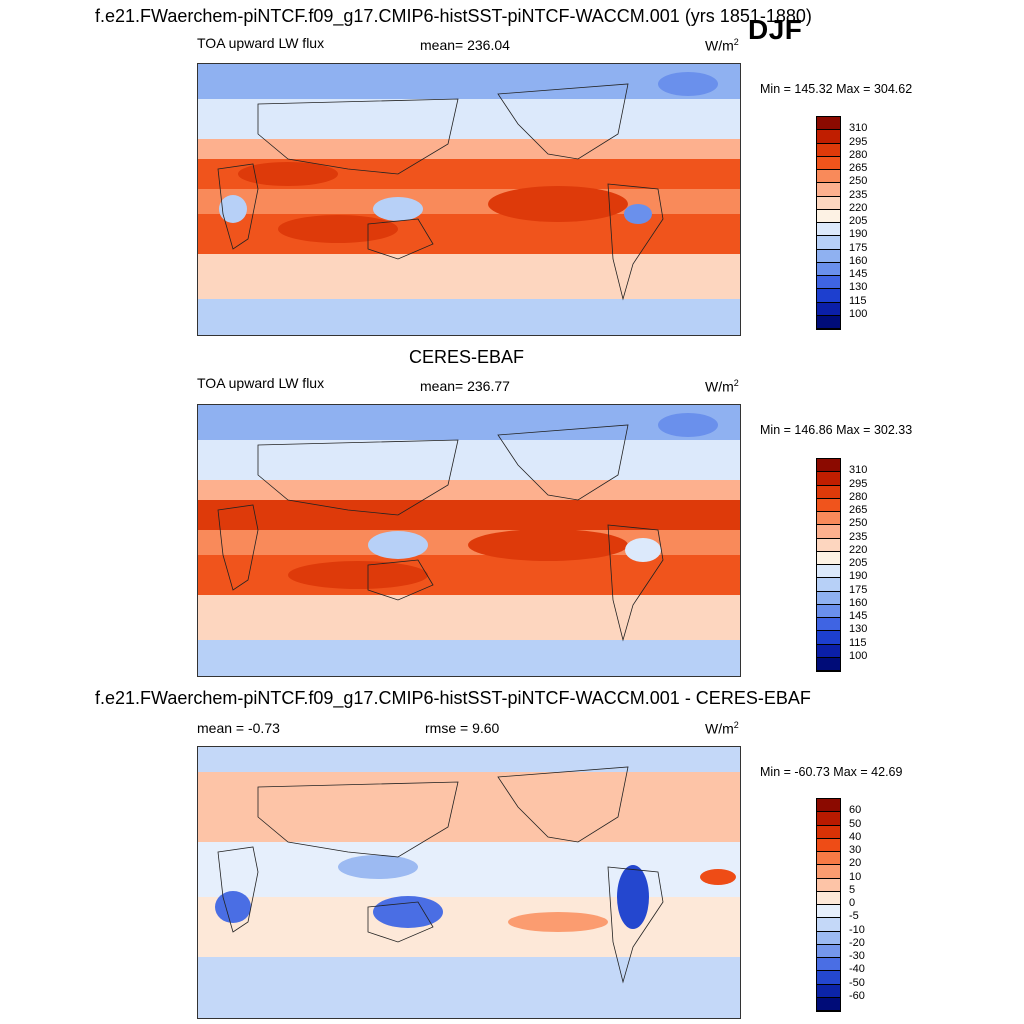 Image resolution: width=1024 pixels, height=1024 pixels. Describe the element at coordinates (643, 550) in the screenshot. I see `panel2-cool-amazon` at that location.